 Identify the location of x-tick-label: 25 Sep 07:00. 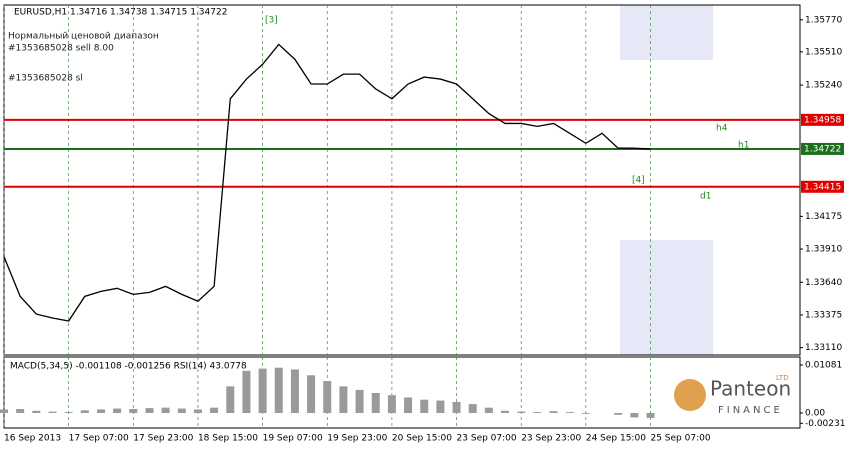
(680, 439).